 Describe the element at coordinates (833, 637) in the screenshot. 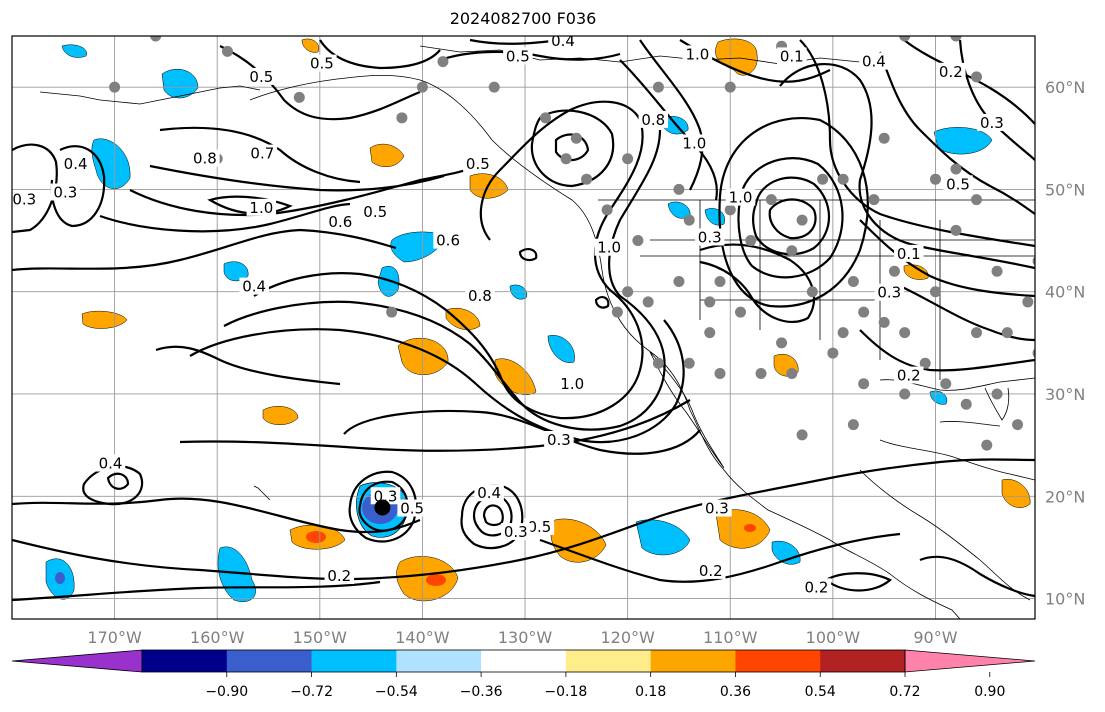

I see `longitude-label: 100°W` at that location.